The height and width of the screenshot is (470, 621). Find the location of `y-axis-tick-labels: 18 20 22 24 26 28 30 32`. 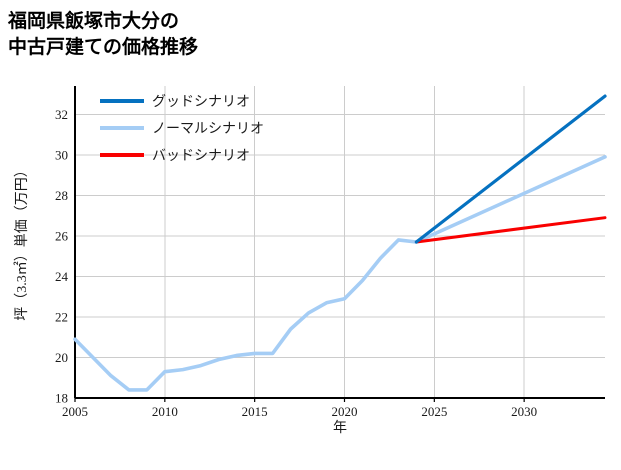

y-axis-tick-labels: 18 20 22 24 26 28 30 32 is located at coordinates (62, 256).